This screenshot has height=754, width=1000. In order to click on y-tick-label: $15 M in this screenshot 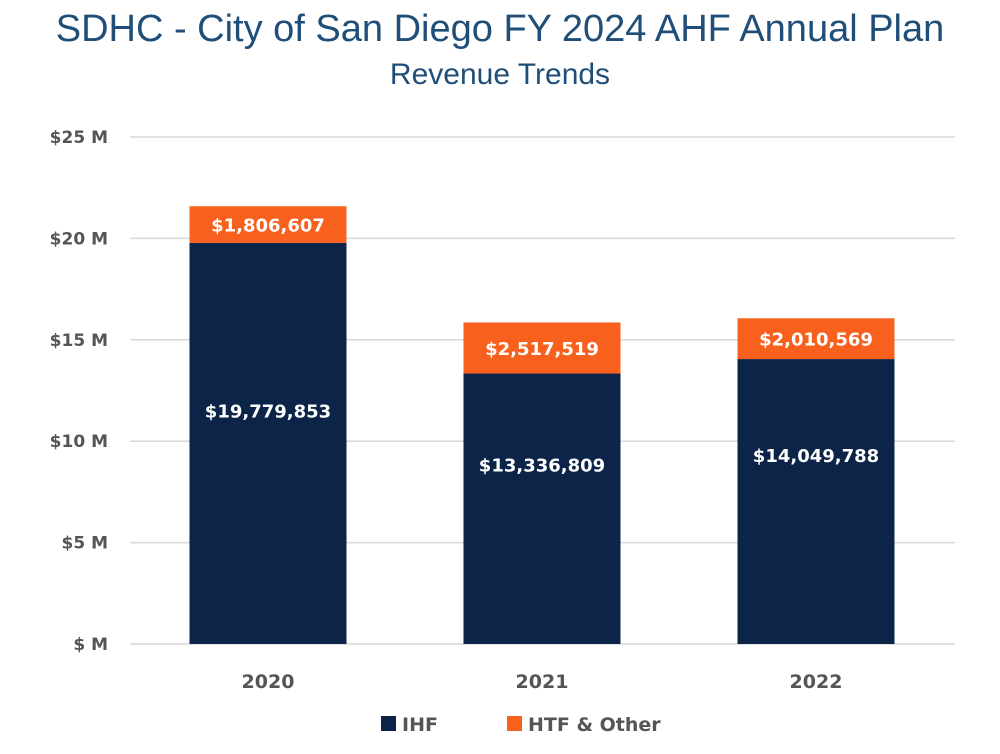, I will do `click(79, 341)`.